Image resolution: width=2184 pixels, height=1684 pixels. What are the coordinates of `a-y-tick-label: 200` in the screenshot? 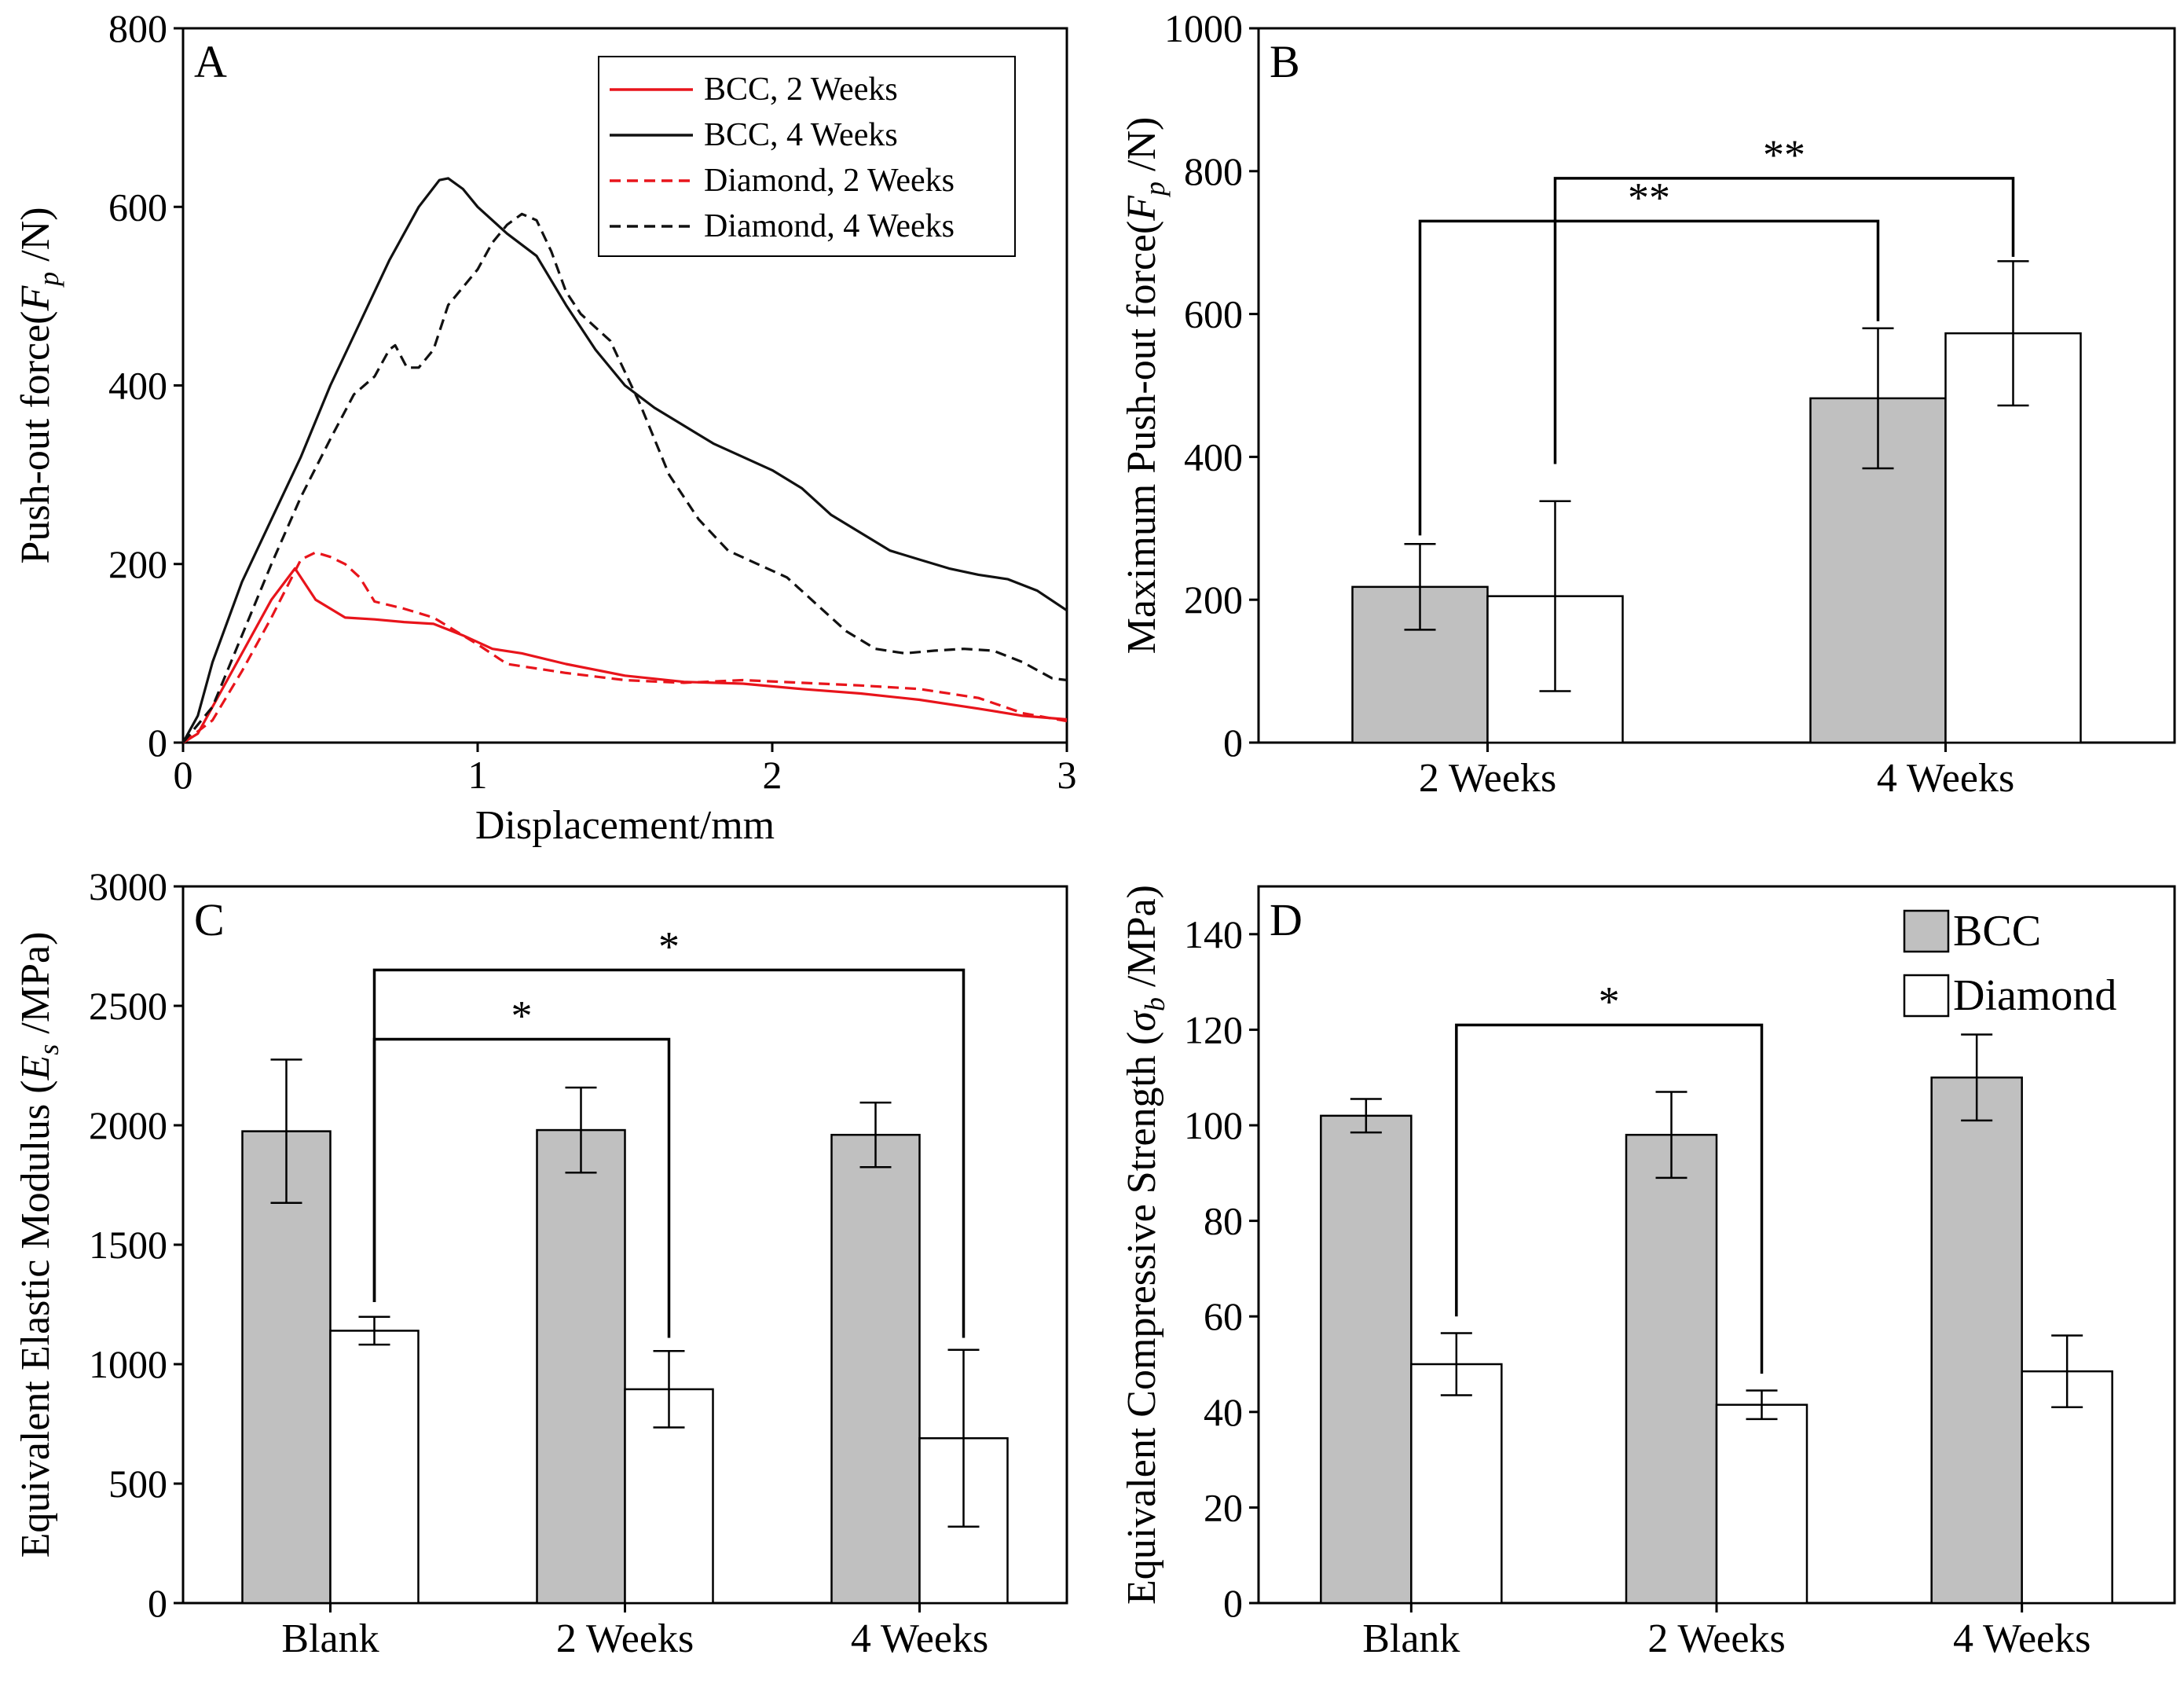 It's located at (137, 564).